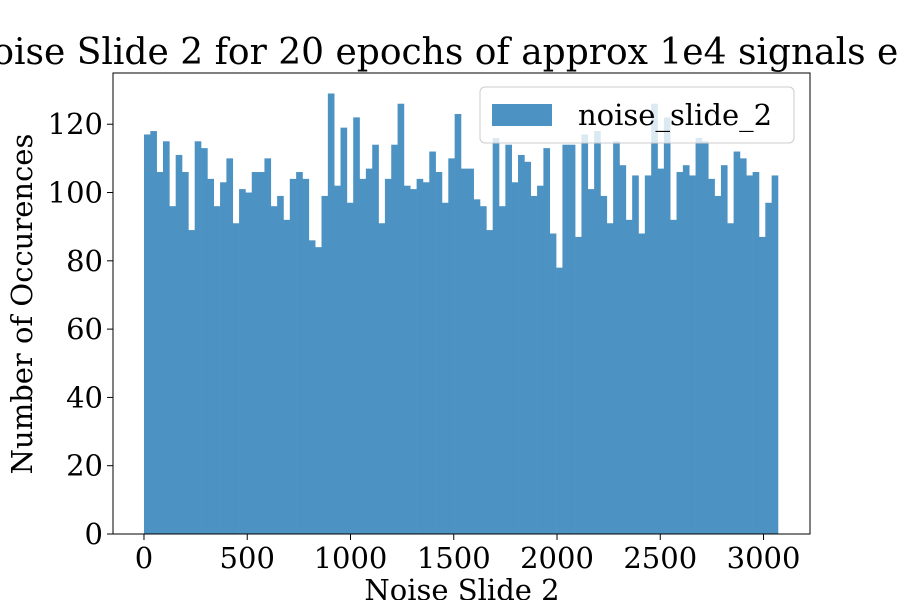  What do you see at coordinates (675, 115) in the screenshot?
I see `legend-label: noise_slide_2` at bounding box center [675, 115].